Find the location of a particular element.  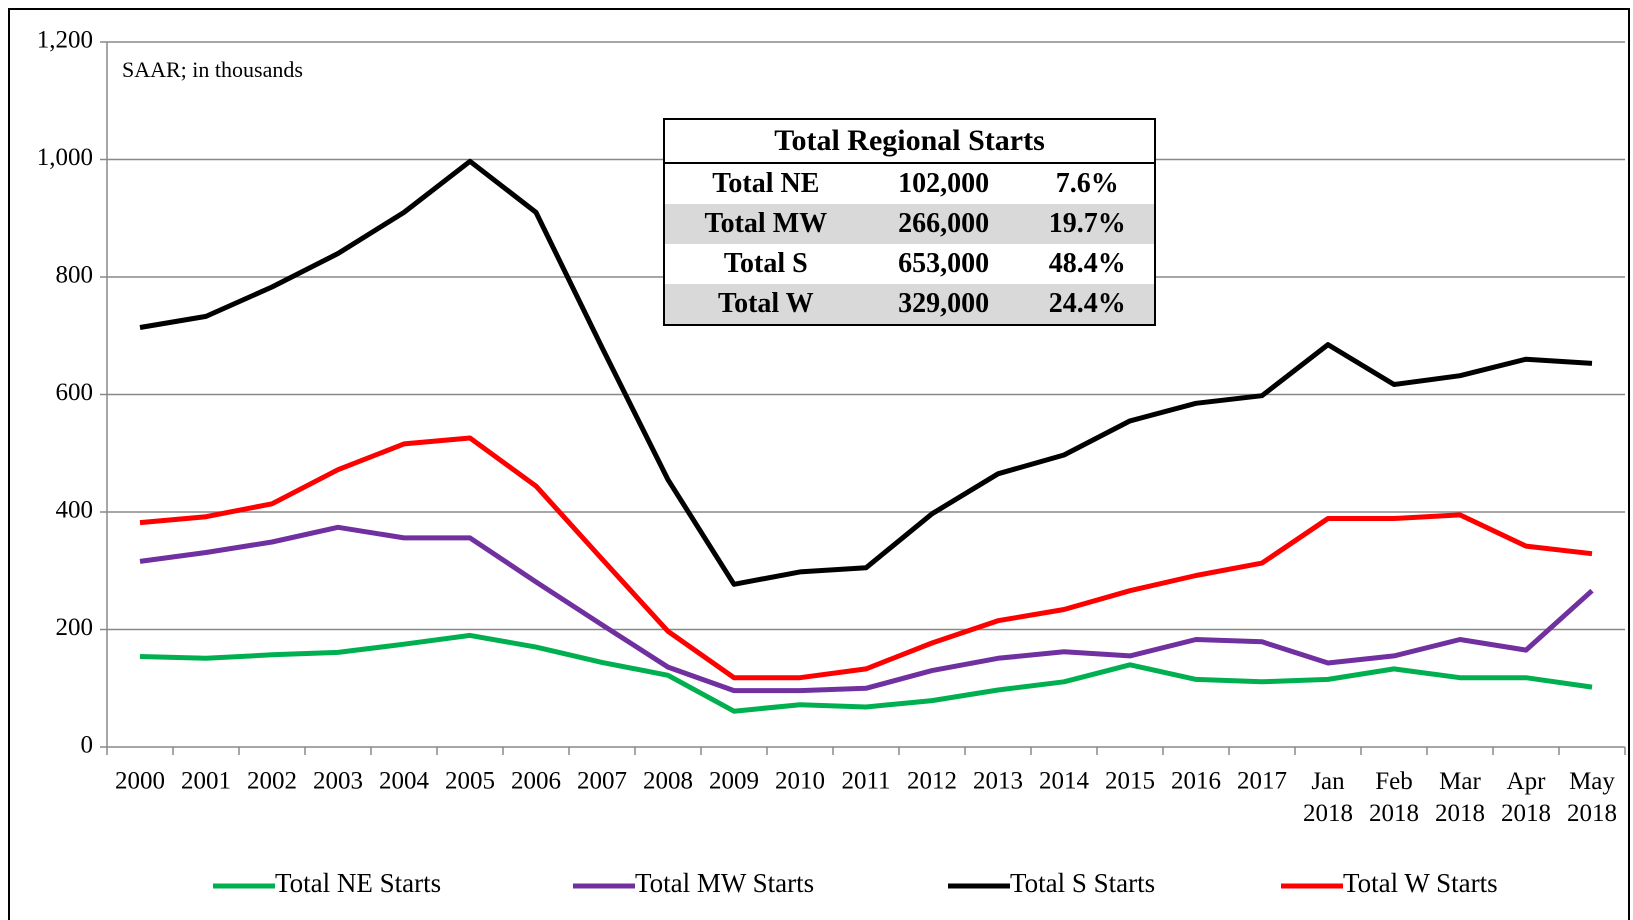

table-cell: 24.4% is located at coordinates (1087, 304).